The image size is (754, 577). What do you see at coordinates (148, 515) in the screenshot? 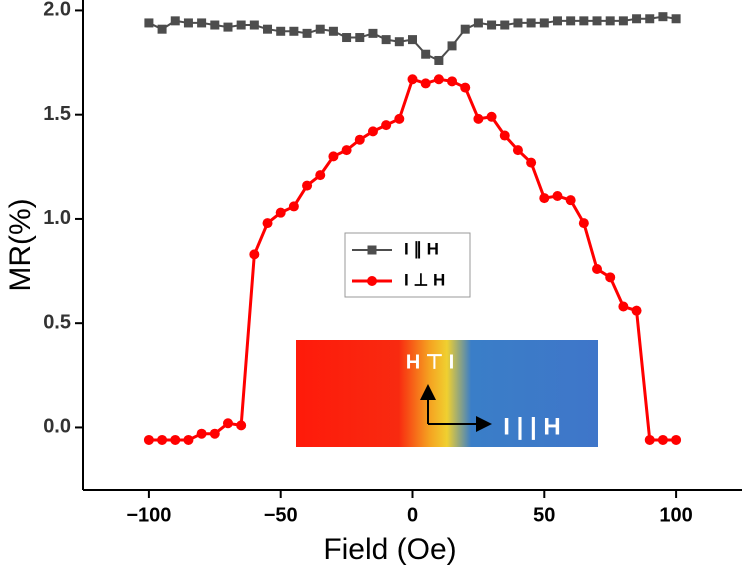
I see `x-tick-label: −100` at bounding box center [148, 515].